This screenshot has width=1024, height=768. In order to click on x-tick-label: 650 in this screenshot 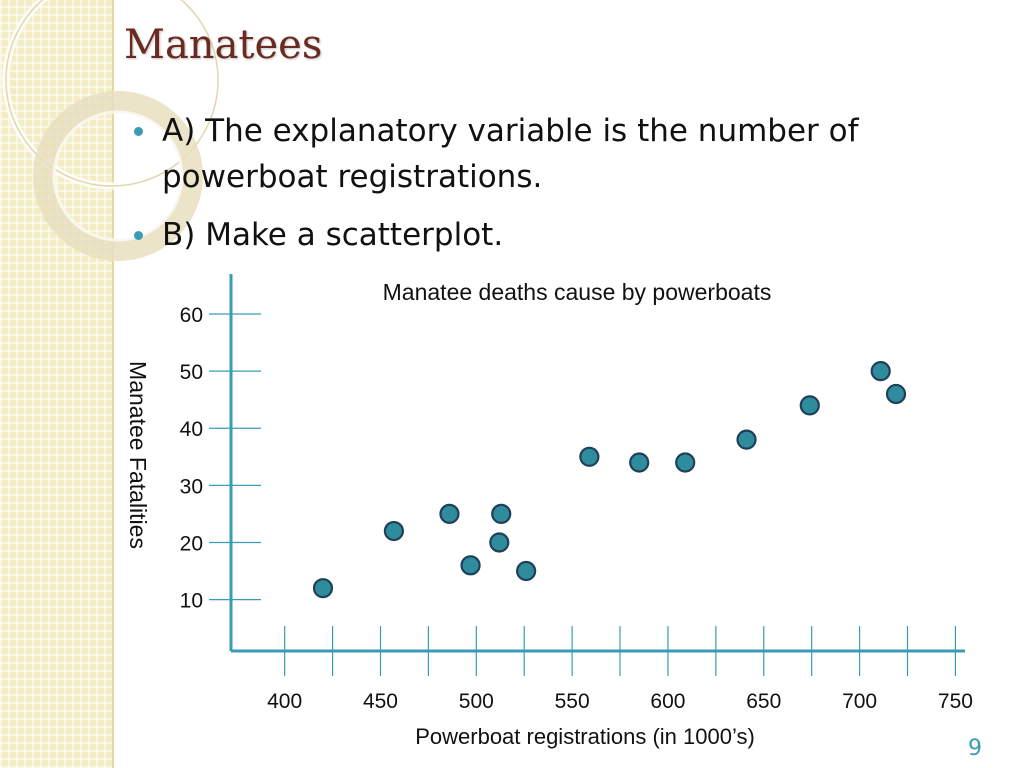, I will do `click(763, 701)`.